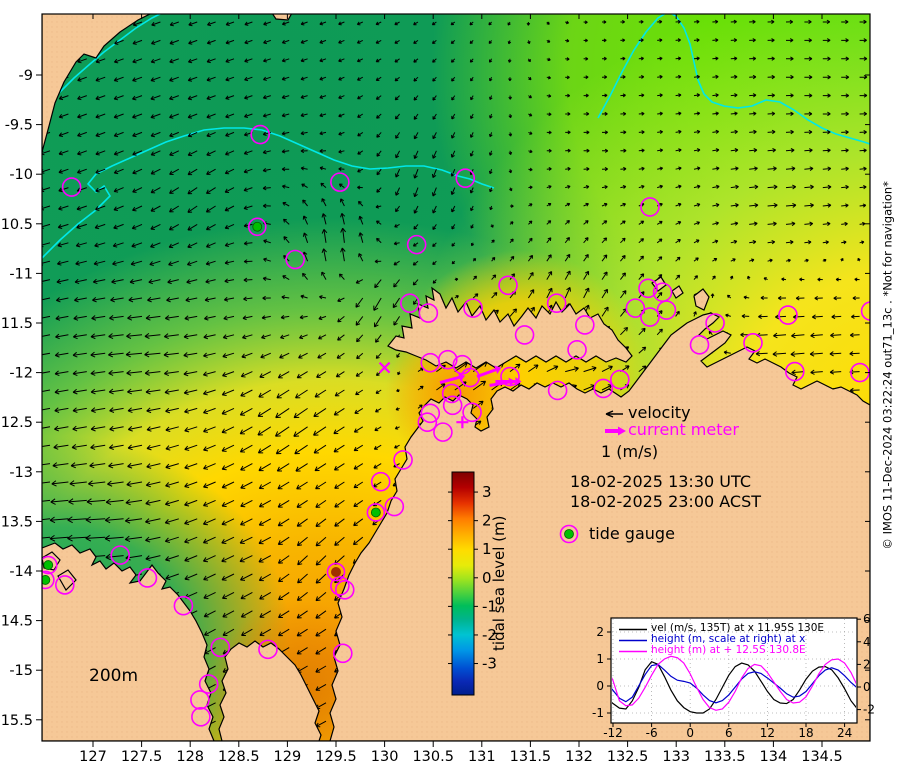  What do you see at coordinates (16, 423) in the screenshot?
I see `svg-text: -12.5` at bounding box center [16, 423].